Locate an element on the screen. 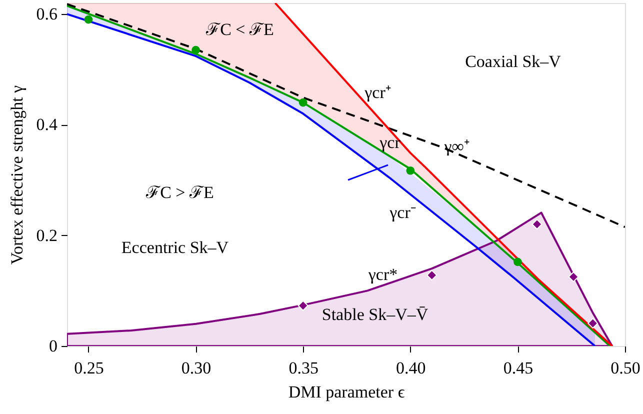 Image resolution: width=643 pixels, height=414 pixels. annotation: γcr⁻ is located at coordinates (402, 212).